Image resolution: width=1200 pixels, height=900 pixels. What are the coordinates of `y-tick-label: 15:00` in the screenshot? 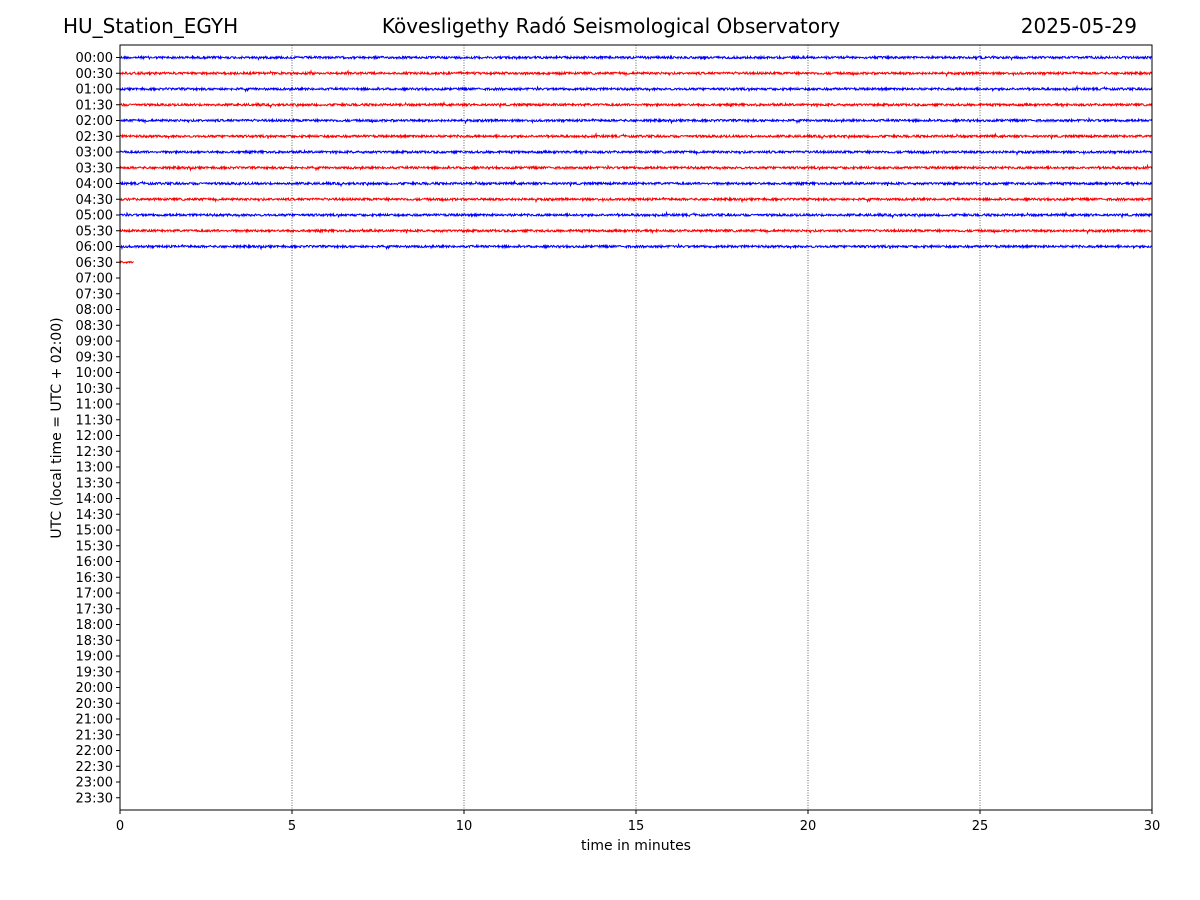 It's located at (94, 531).